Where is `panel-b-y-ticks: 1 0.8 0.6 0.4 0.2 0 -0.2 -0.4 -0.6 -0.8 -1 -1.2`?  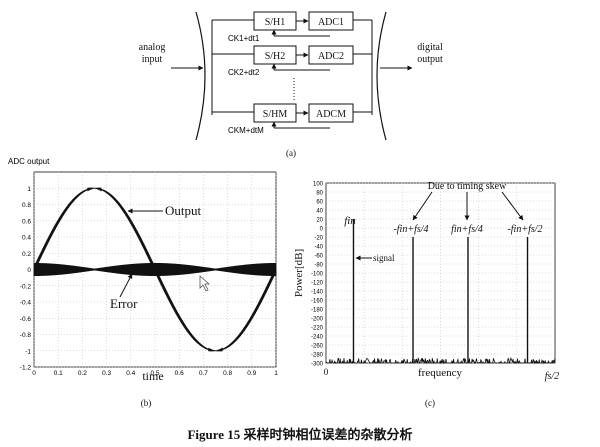 panel-b-y-ticks: 1 0.8 0.6 0.4 0.2 0 -0.2 -0.4 -0.6 -0.8 -1 -1.2 is located at coordinates (26, 279).